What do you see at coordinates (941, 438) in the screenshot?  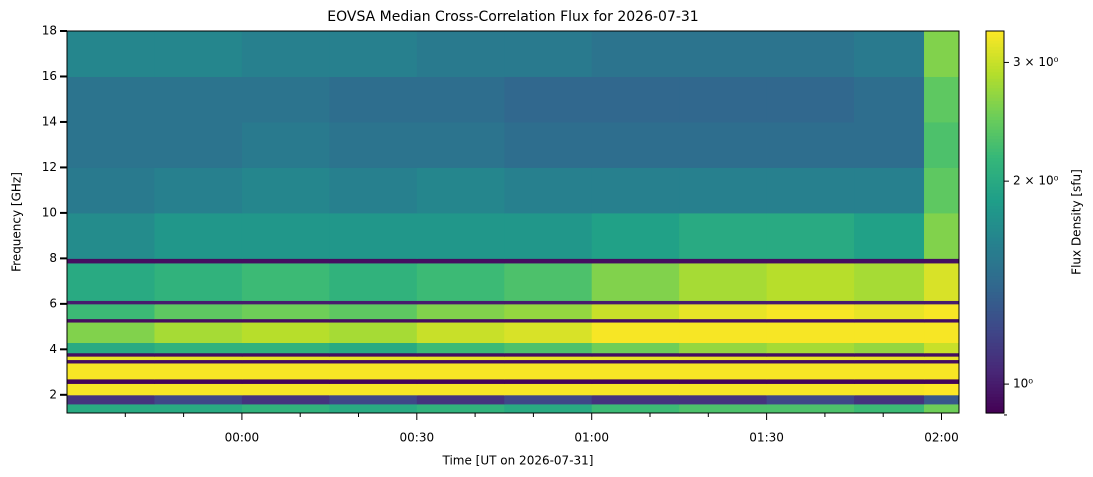 I see `x-tick-label: 02:00` at bounding box center [941, 438].